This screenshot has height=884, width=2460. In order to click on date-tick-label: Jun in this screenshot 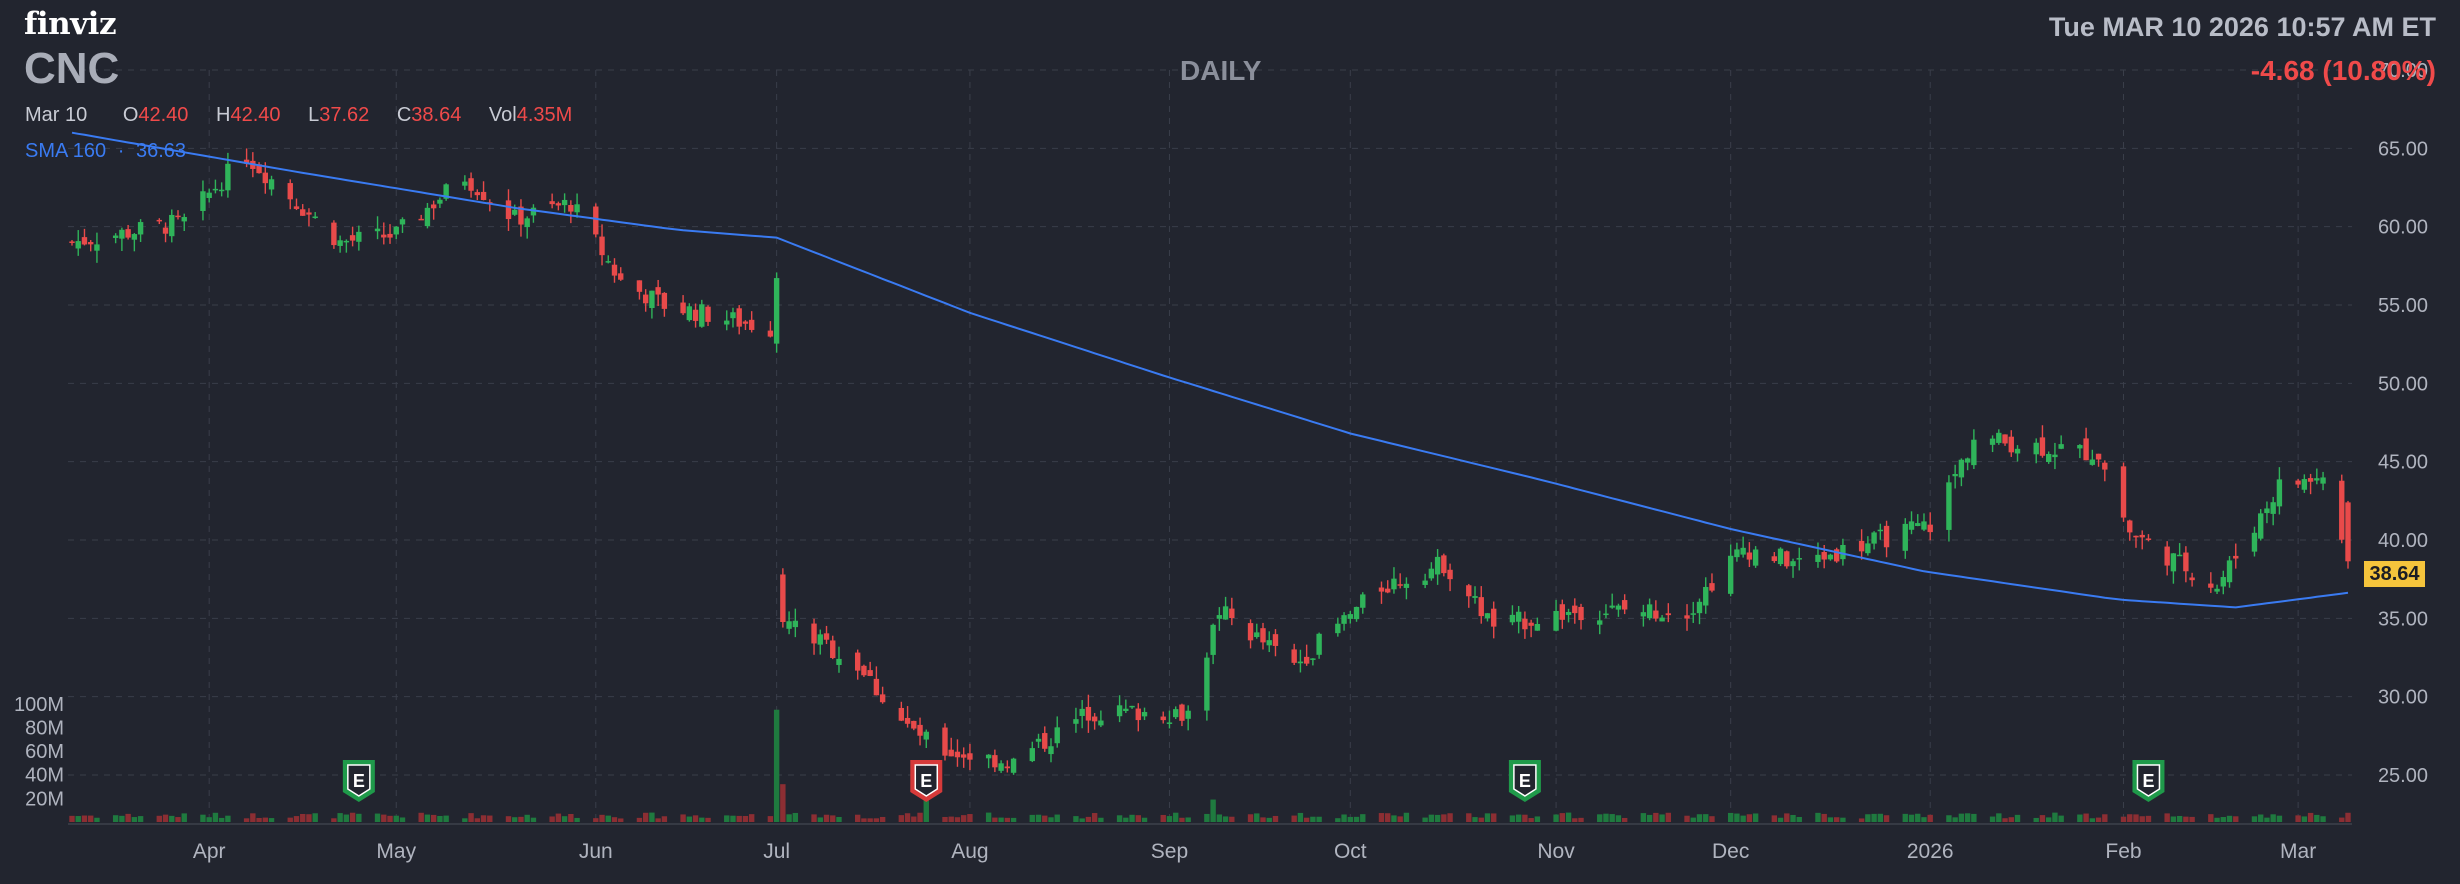, I will do `click(596, 851)`.